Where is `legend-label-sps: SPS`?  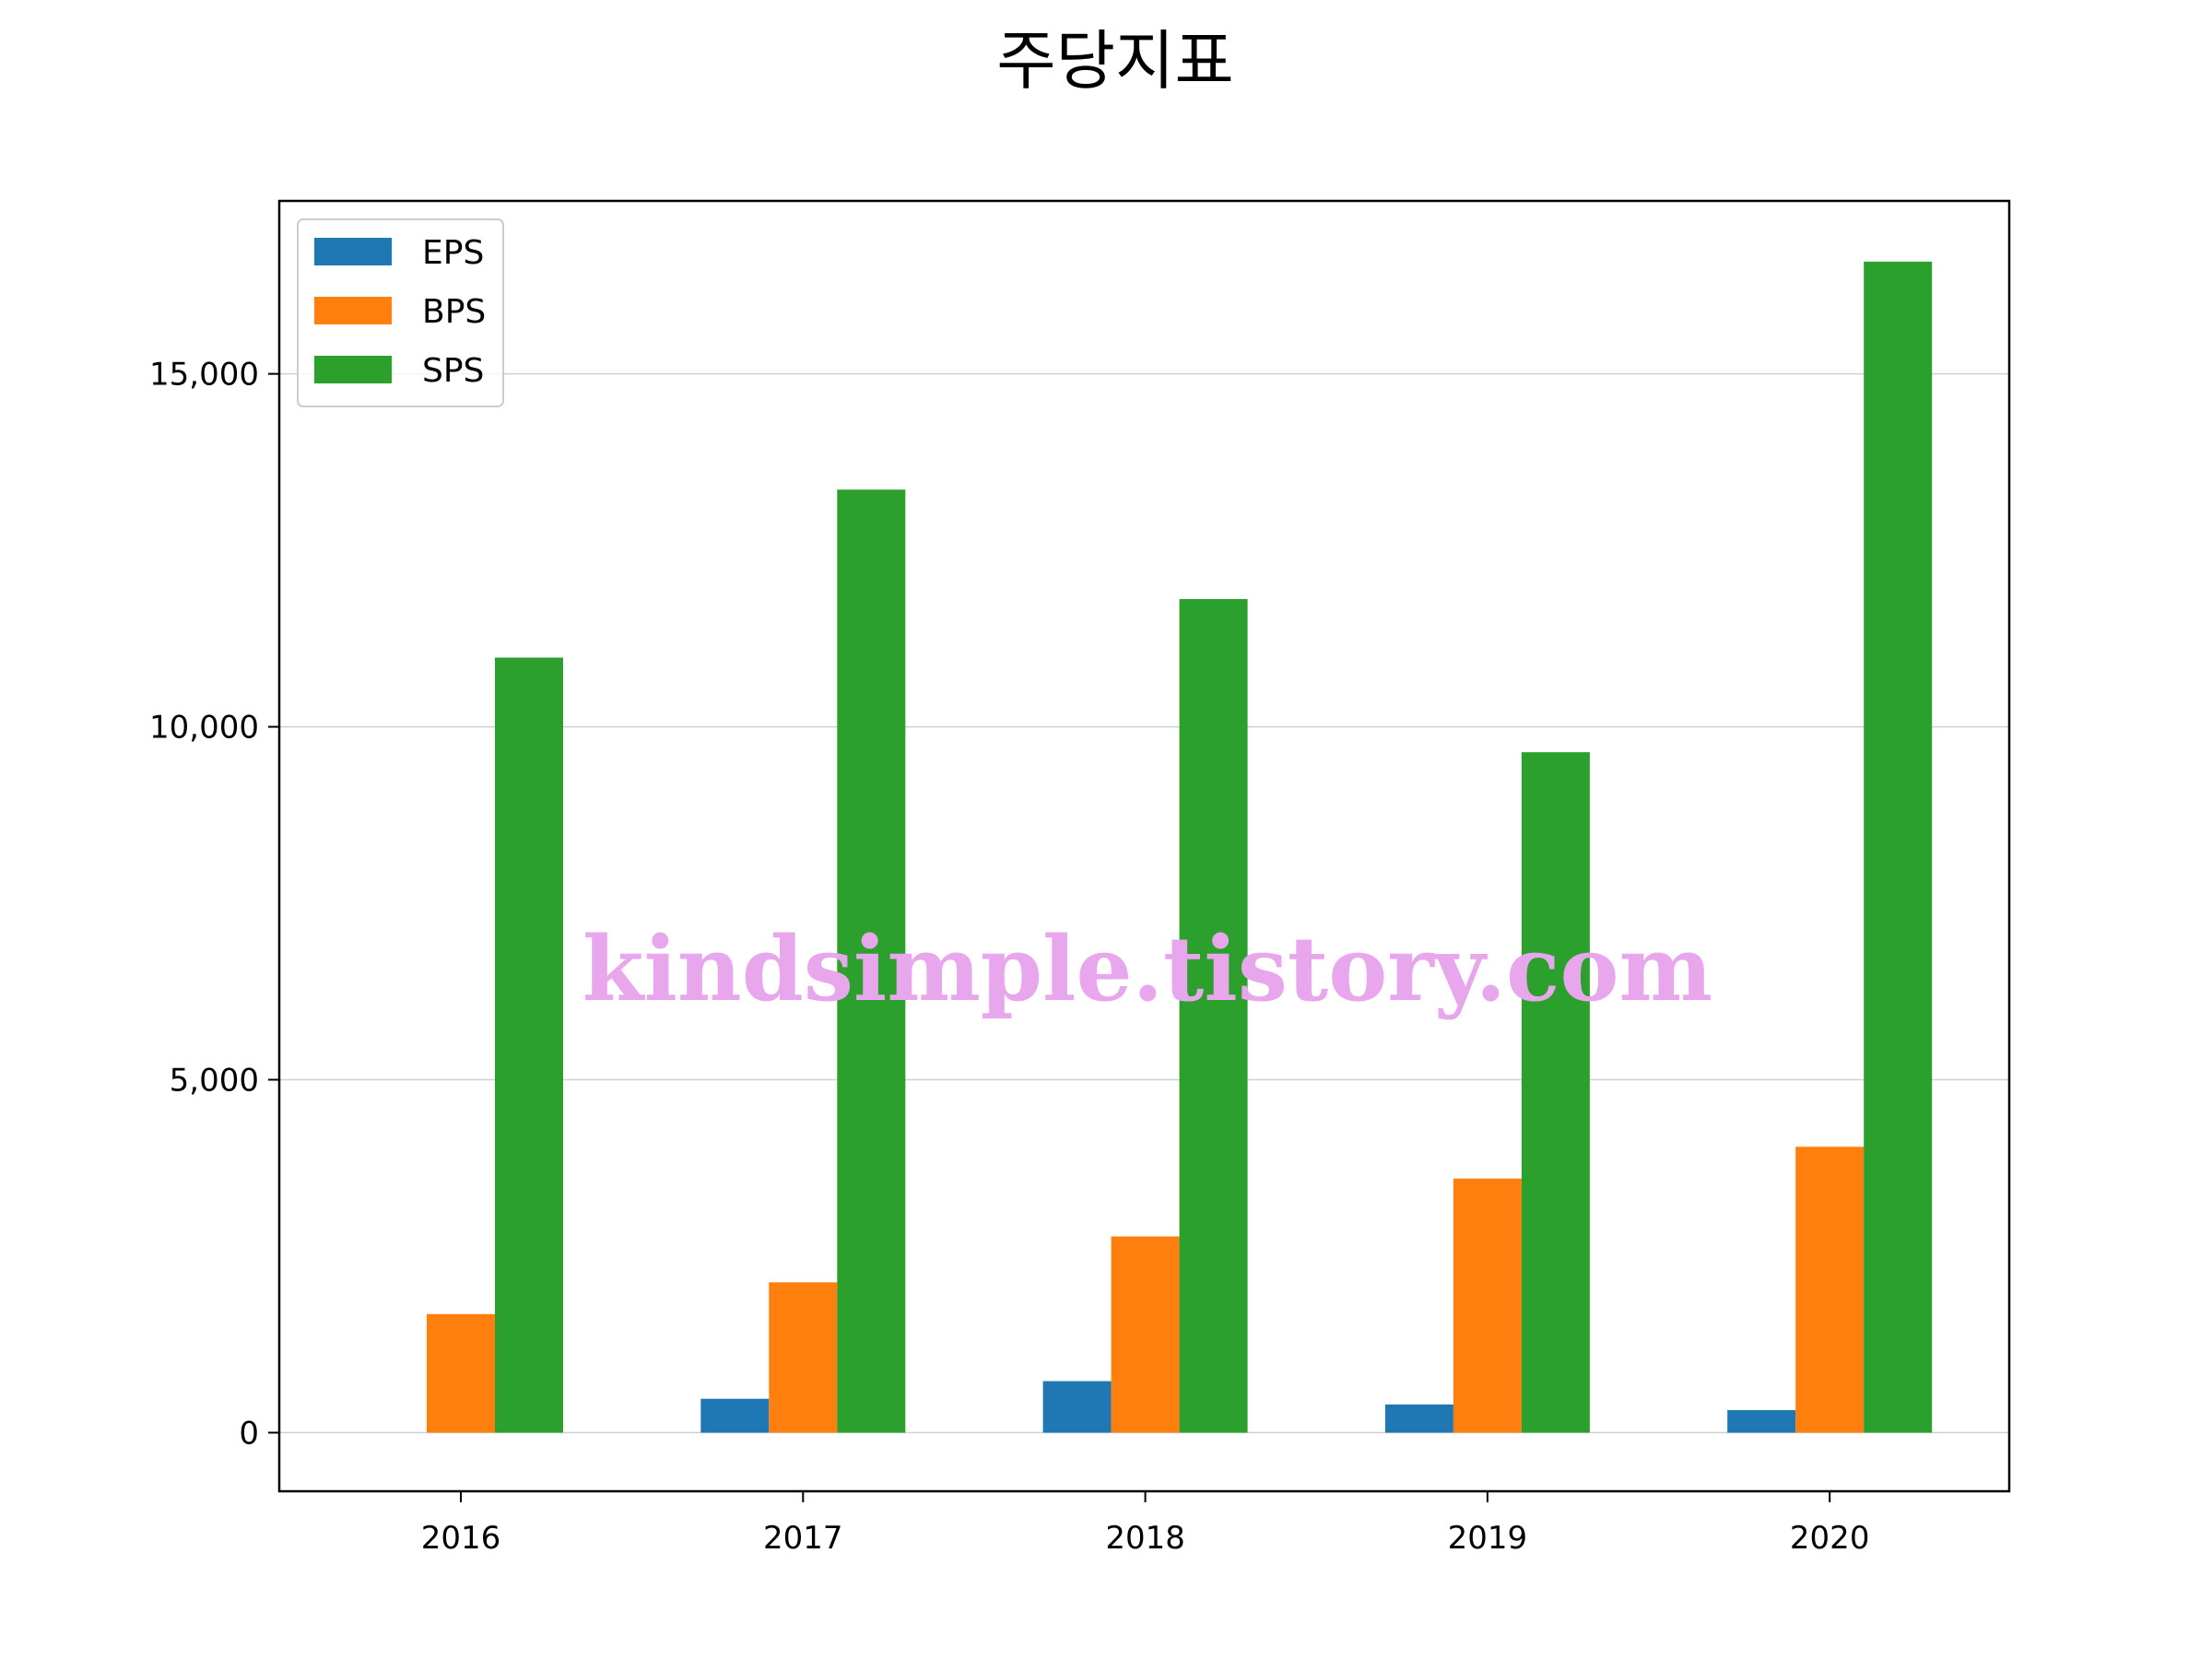
legend-label-sps: SPS is located at coordinates (453, 371).